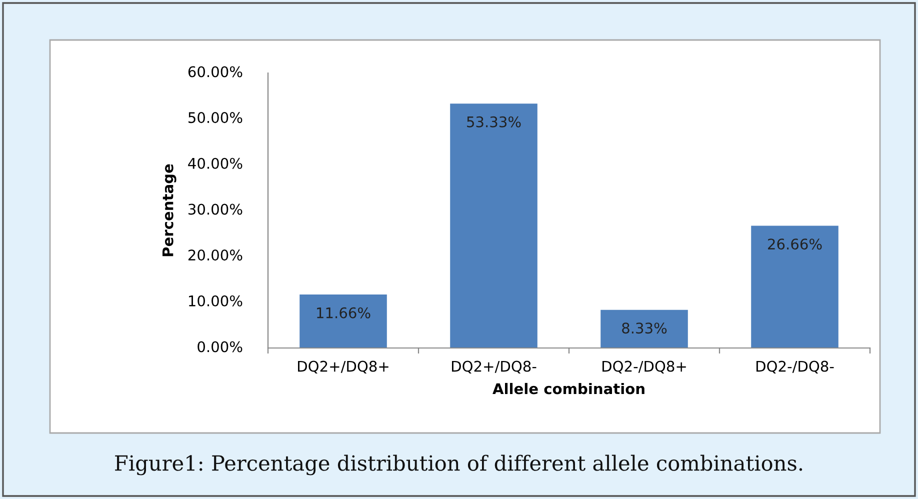  I want to click on x-axis-title: Allele combination, so click(568, 388).